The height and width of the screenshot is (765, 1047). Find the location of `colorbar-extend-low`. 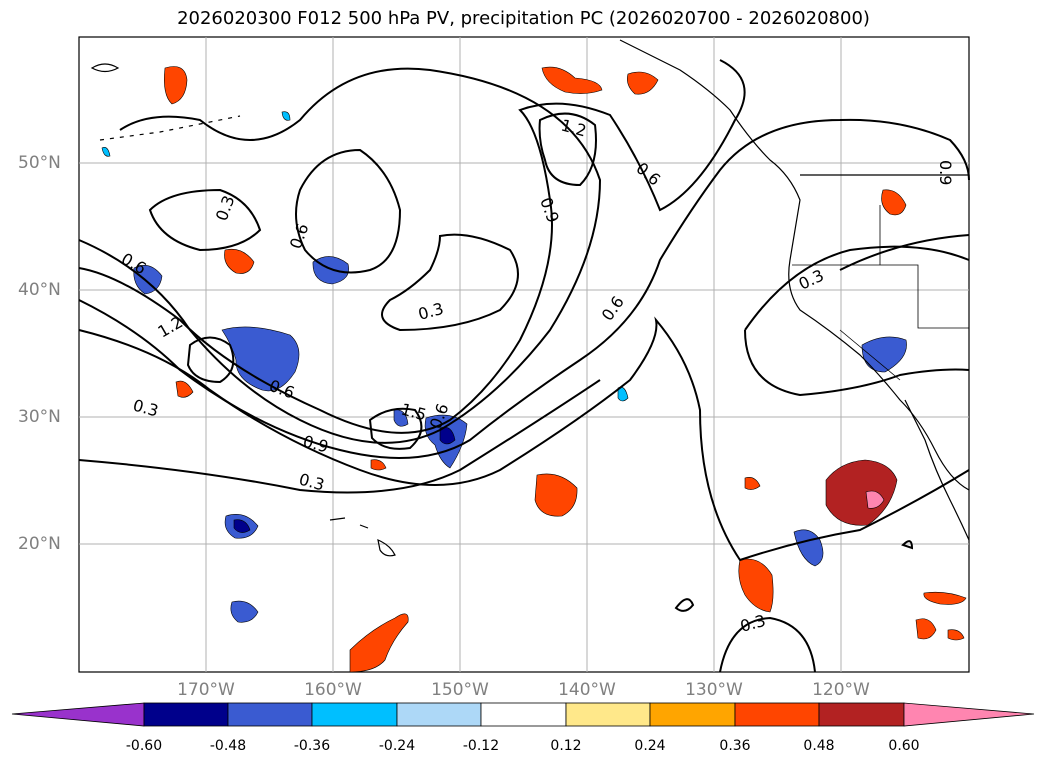

colorbar-extend-low is located at coordinates (78, 714).